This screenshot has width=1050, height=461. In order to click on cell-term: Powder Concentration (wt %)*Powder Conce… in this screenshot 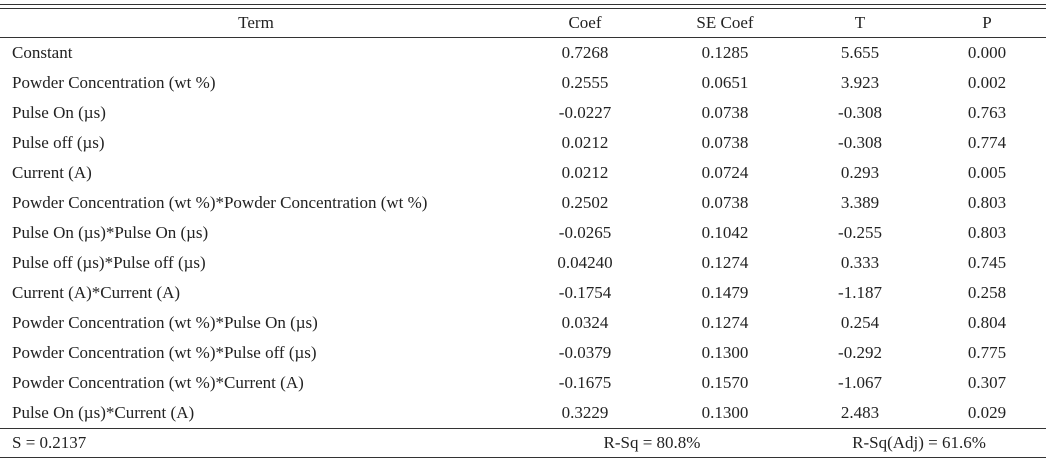, I will do `click(220, 202)`.